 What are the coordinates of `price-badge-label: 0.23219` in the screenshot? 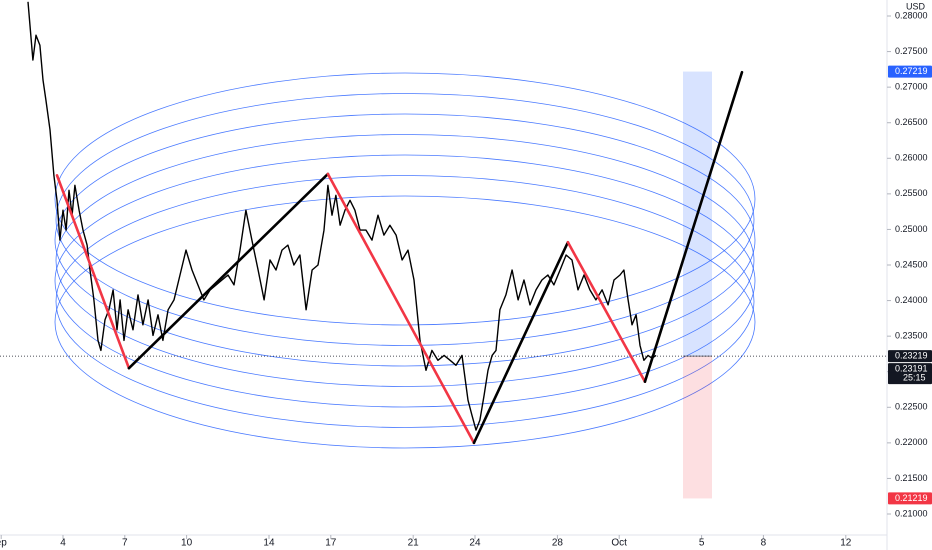 It's located at (911, 356).